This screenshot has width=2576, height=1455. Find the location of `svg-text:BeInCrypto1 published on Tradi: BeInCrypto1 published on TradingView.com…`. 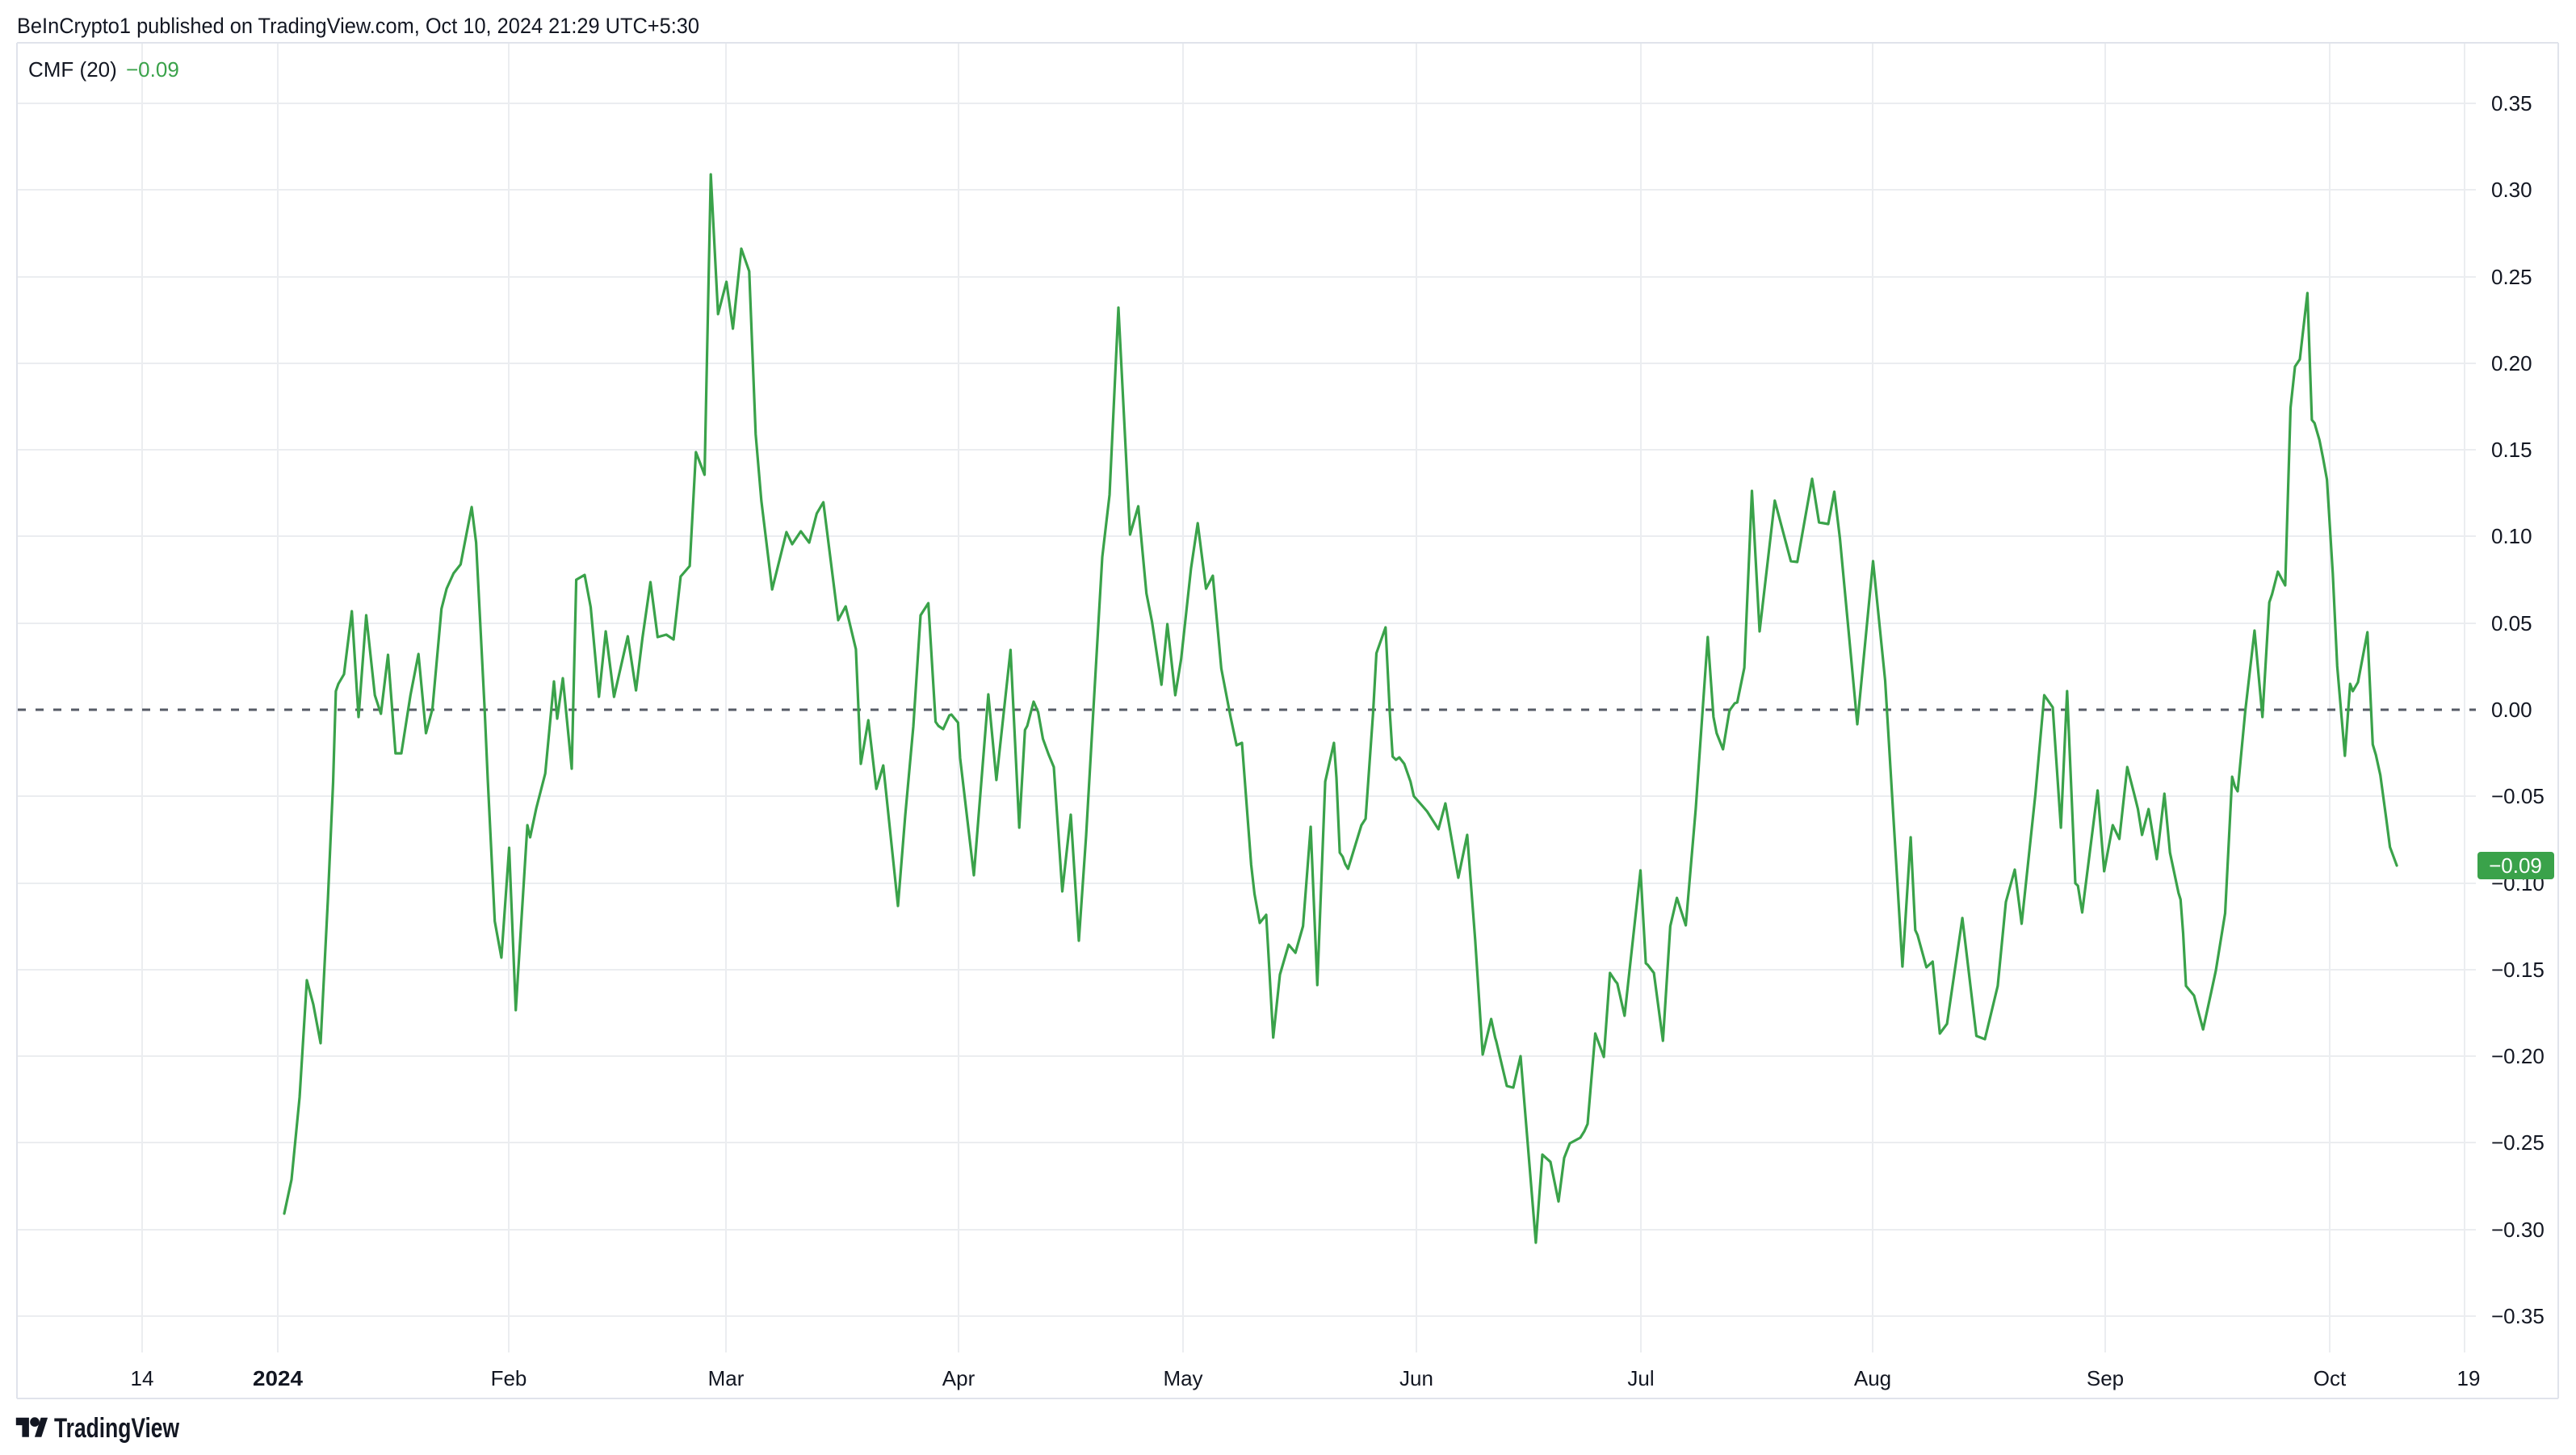

svg-text:BeInCrypto1 published on Tradi: BeInCrypto1 published on TradingView.com… is located at coordinates (358, 26).